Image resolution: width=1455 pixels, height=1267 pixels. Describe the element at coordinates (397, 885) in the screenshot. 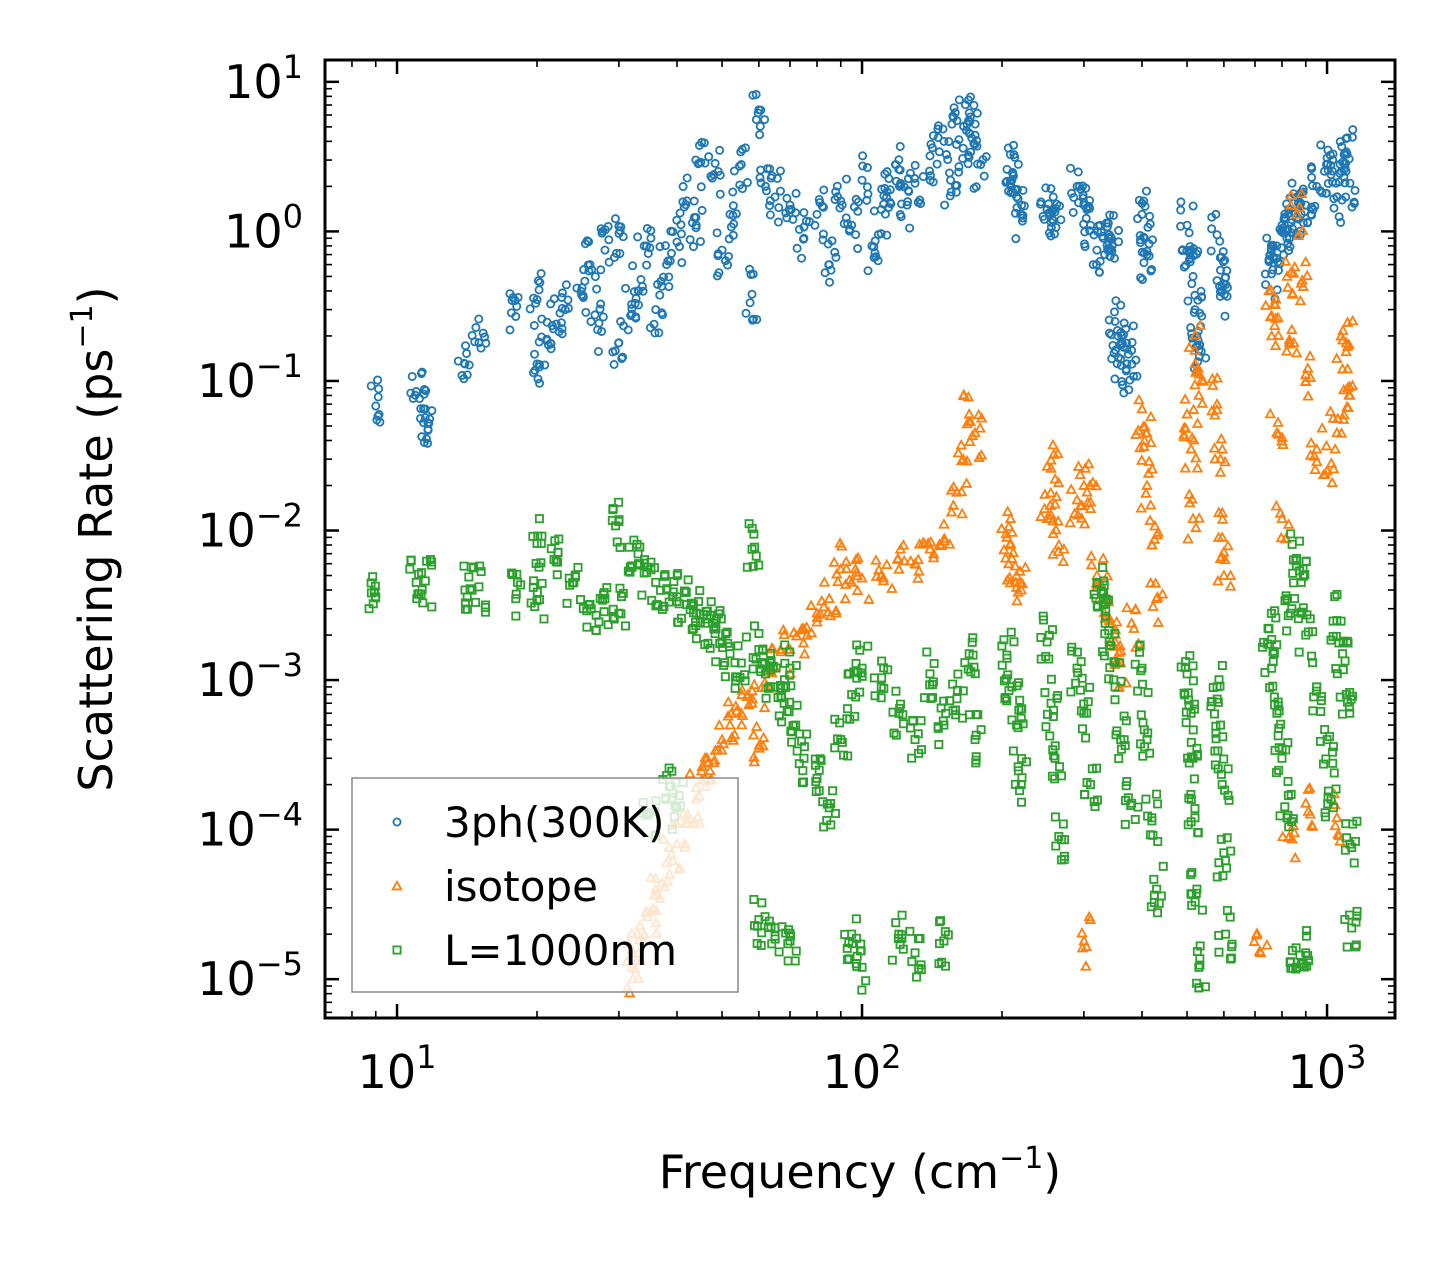

I see `legend-triangle-icon` at that location.